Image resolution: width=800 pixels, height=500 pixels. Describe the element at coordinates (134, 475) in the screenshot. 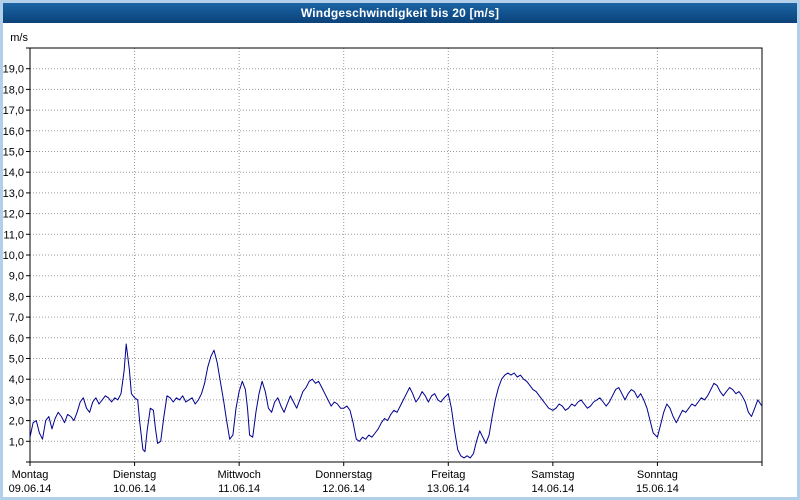

I see `day-label: Dienstag` at that location.